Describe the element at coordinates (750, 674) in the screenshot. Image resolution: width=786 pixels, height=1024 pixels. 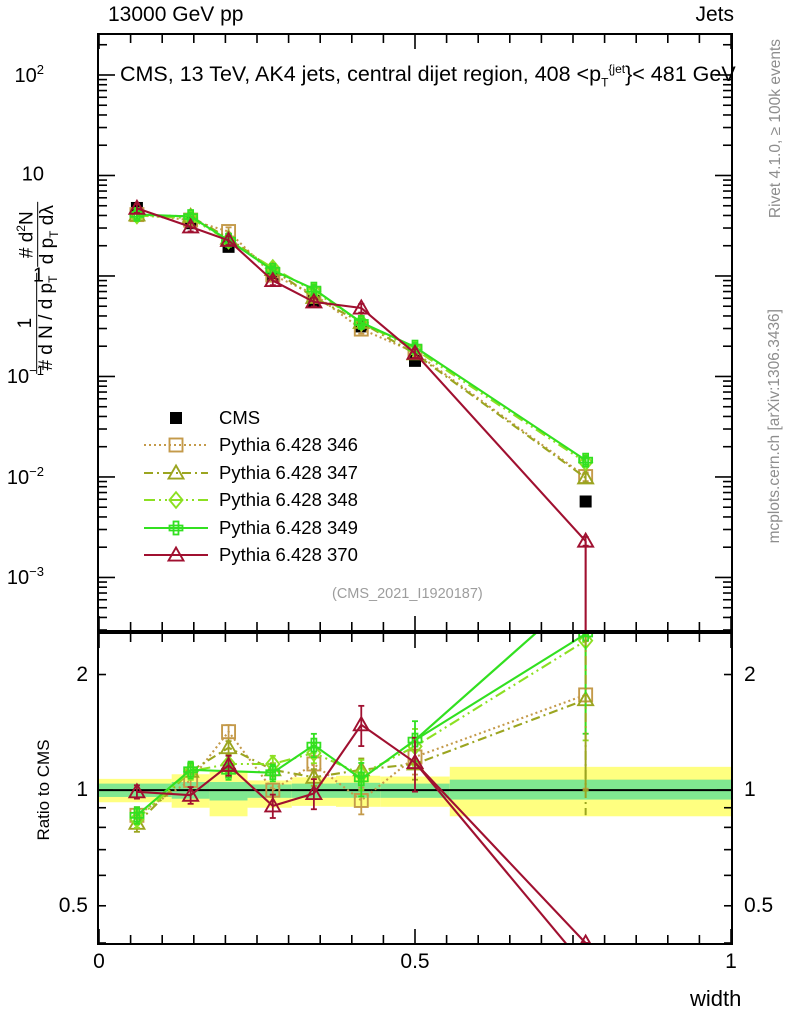
I see `ratio-y-tick-label-right: 2` at that location.